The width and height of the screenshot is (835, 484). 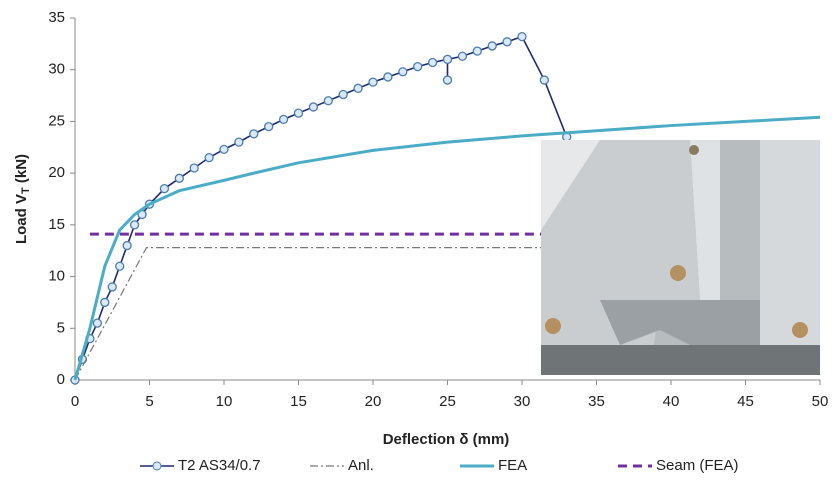 What do you see at coordinates (820, 401) in the screenshot?
I see `x-tick-label: 50` at bounding box center [820, 401].